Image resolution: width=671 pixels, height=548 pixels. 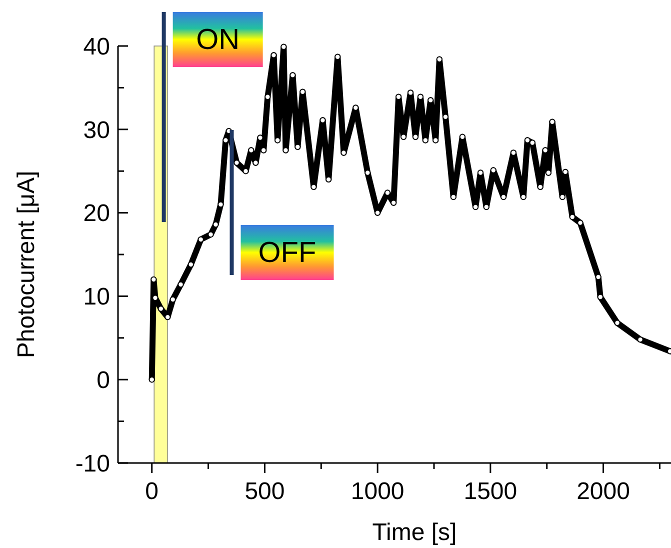 I want to click on y-tick-label: 0, so click(x=103, y=380).